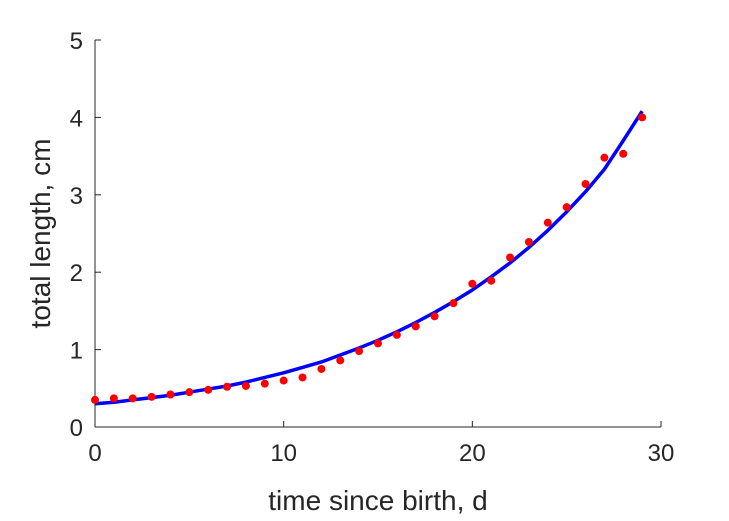 The image size is (729, 521). Describe the element at coordinates (94, 453) in the screenshot. I see `x-tick-label: 0` at that location.